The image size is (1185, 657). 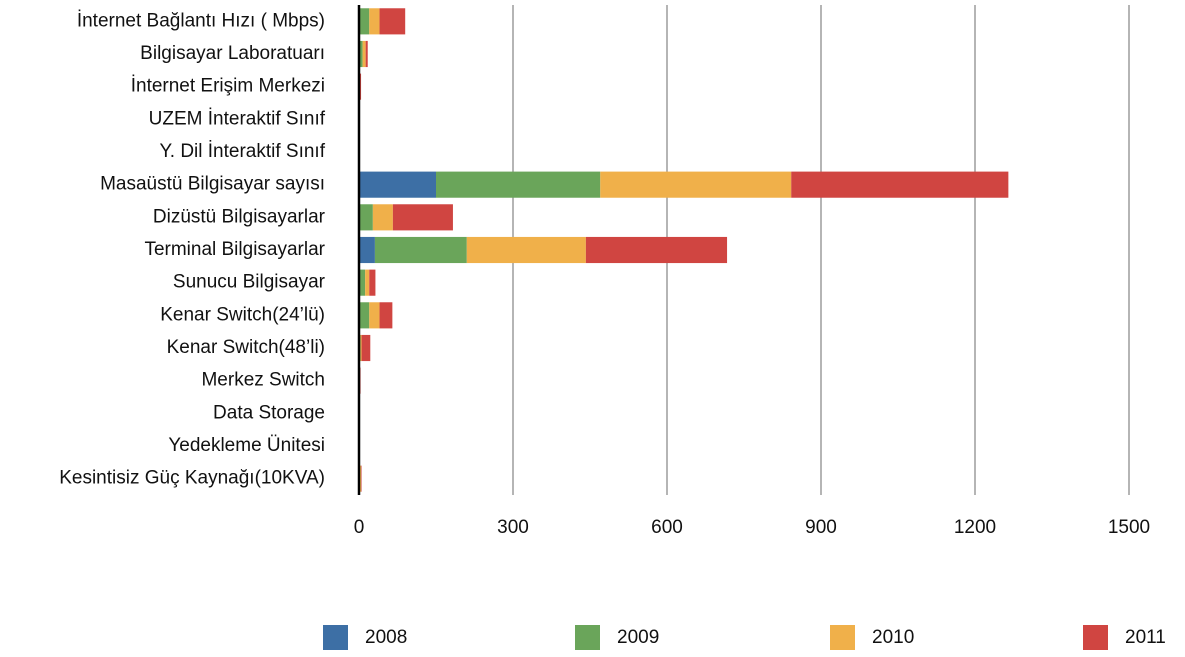 What do you see at coordinates (246, 347) in the screenshot?
I see `y-tick-label: Kenar Switch(48’li)` at bounding box center [246, 347].